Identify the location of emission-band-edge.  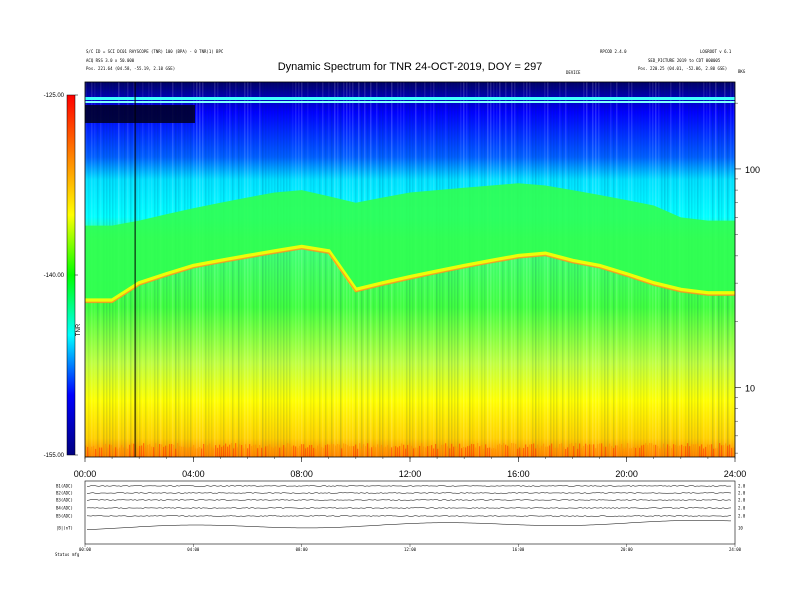
(410, 273).